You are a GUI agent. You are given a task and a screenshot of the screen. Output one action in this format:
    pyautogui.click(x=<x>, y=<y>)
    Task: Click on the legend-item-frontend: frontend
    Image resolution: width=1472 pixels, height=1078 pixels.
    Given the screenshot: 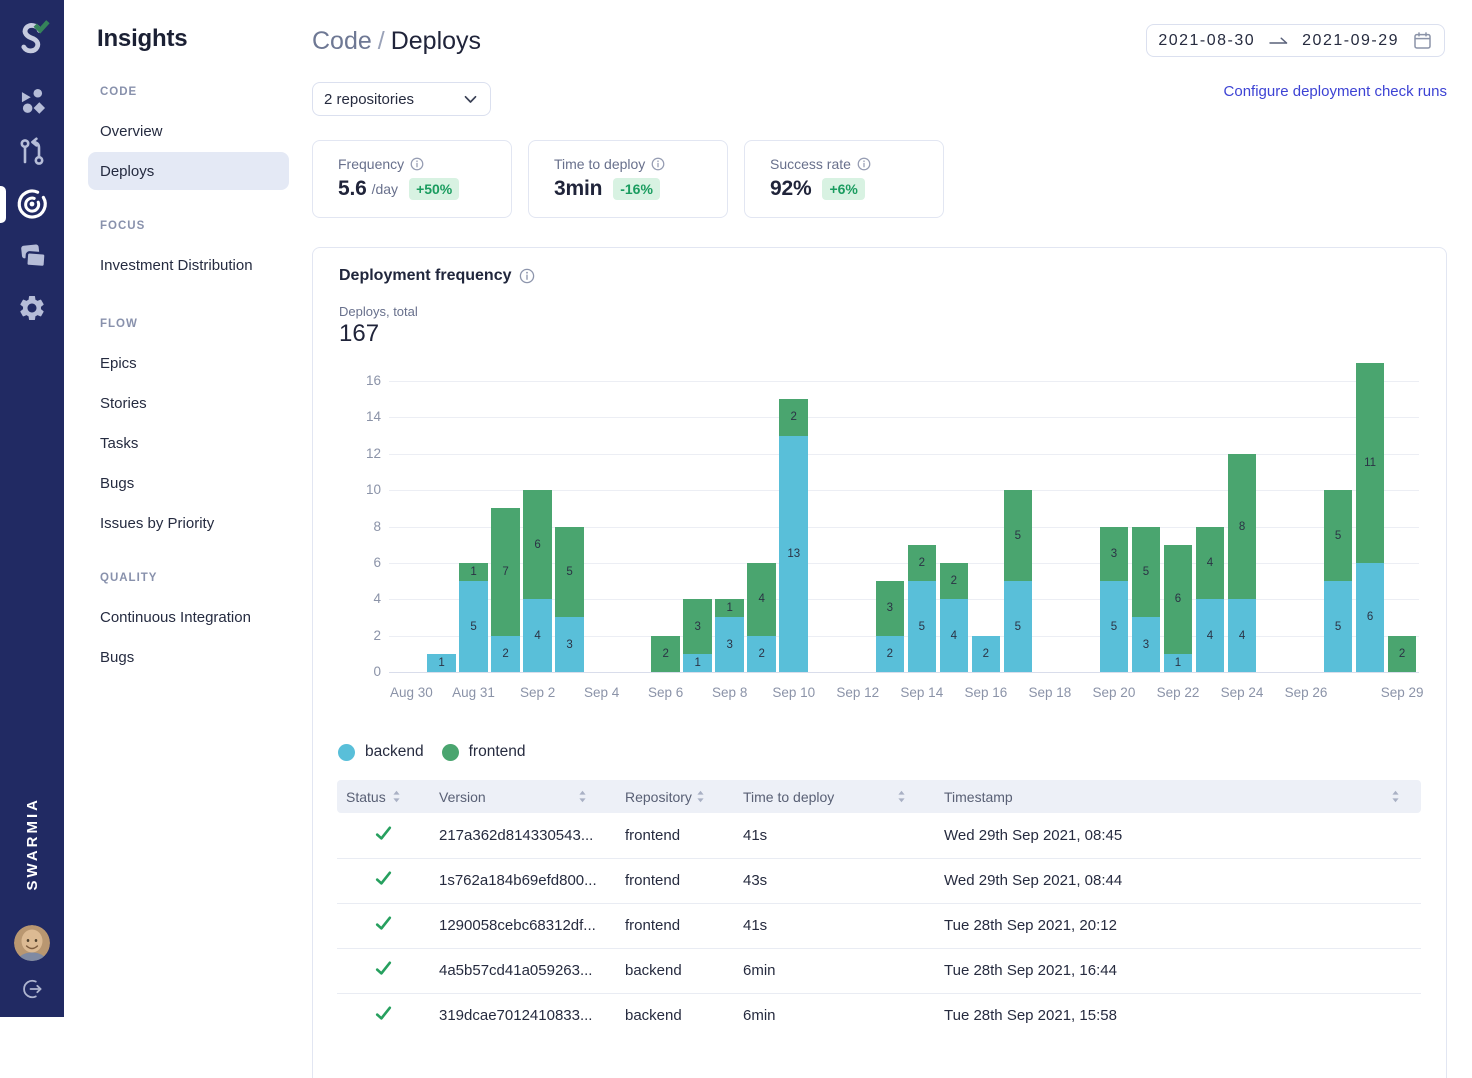 What is the action you would take?
    pyautogui.click(x=483, y=752)
    